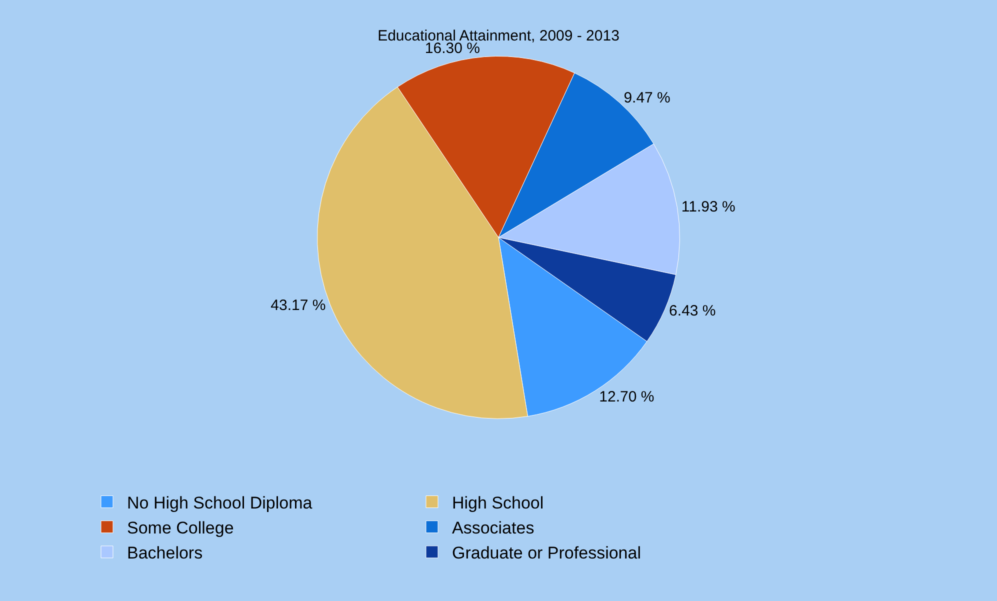 The image size is (997, 601). I want to click on data-label: 43.17 %, so click(298, 305).